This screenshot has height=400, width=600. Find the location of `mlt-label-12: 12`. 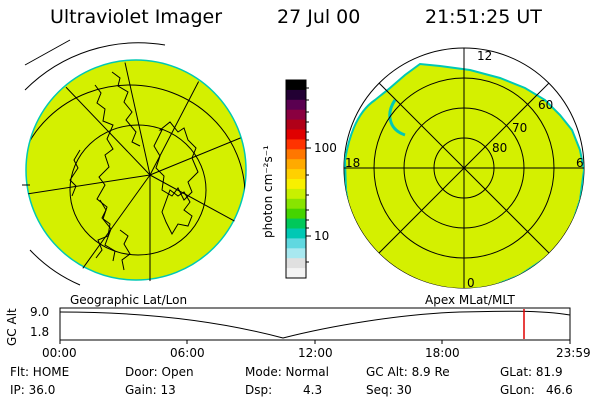

mlt-label-12: 12 is located at coordinates (485, 56).